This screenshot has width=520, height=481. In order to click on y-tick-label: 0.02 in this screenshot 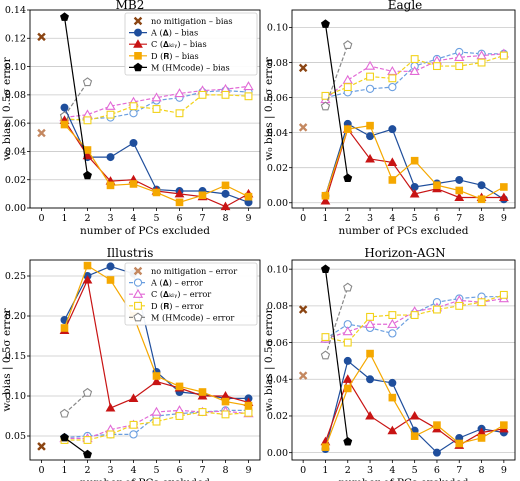, I will do `click(277, 416)`.